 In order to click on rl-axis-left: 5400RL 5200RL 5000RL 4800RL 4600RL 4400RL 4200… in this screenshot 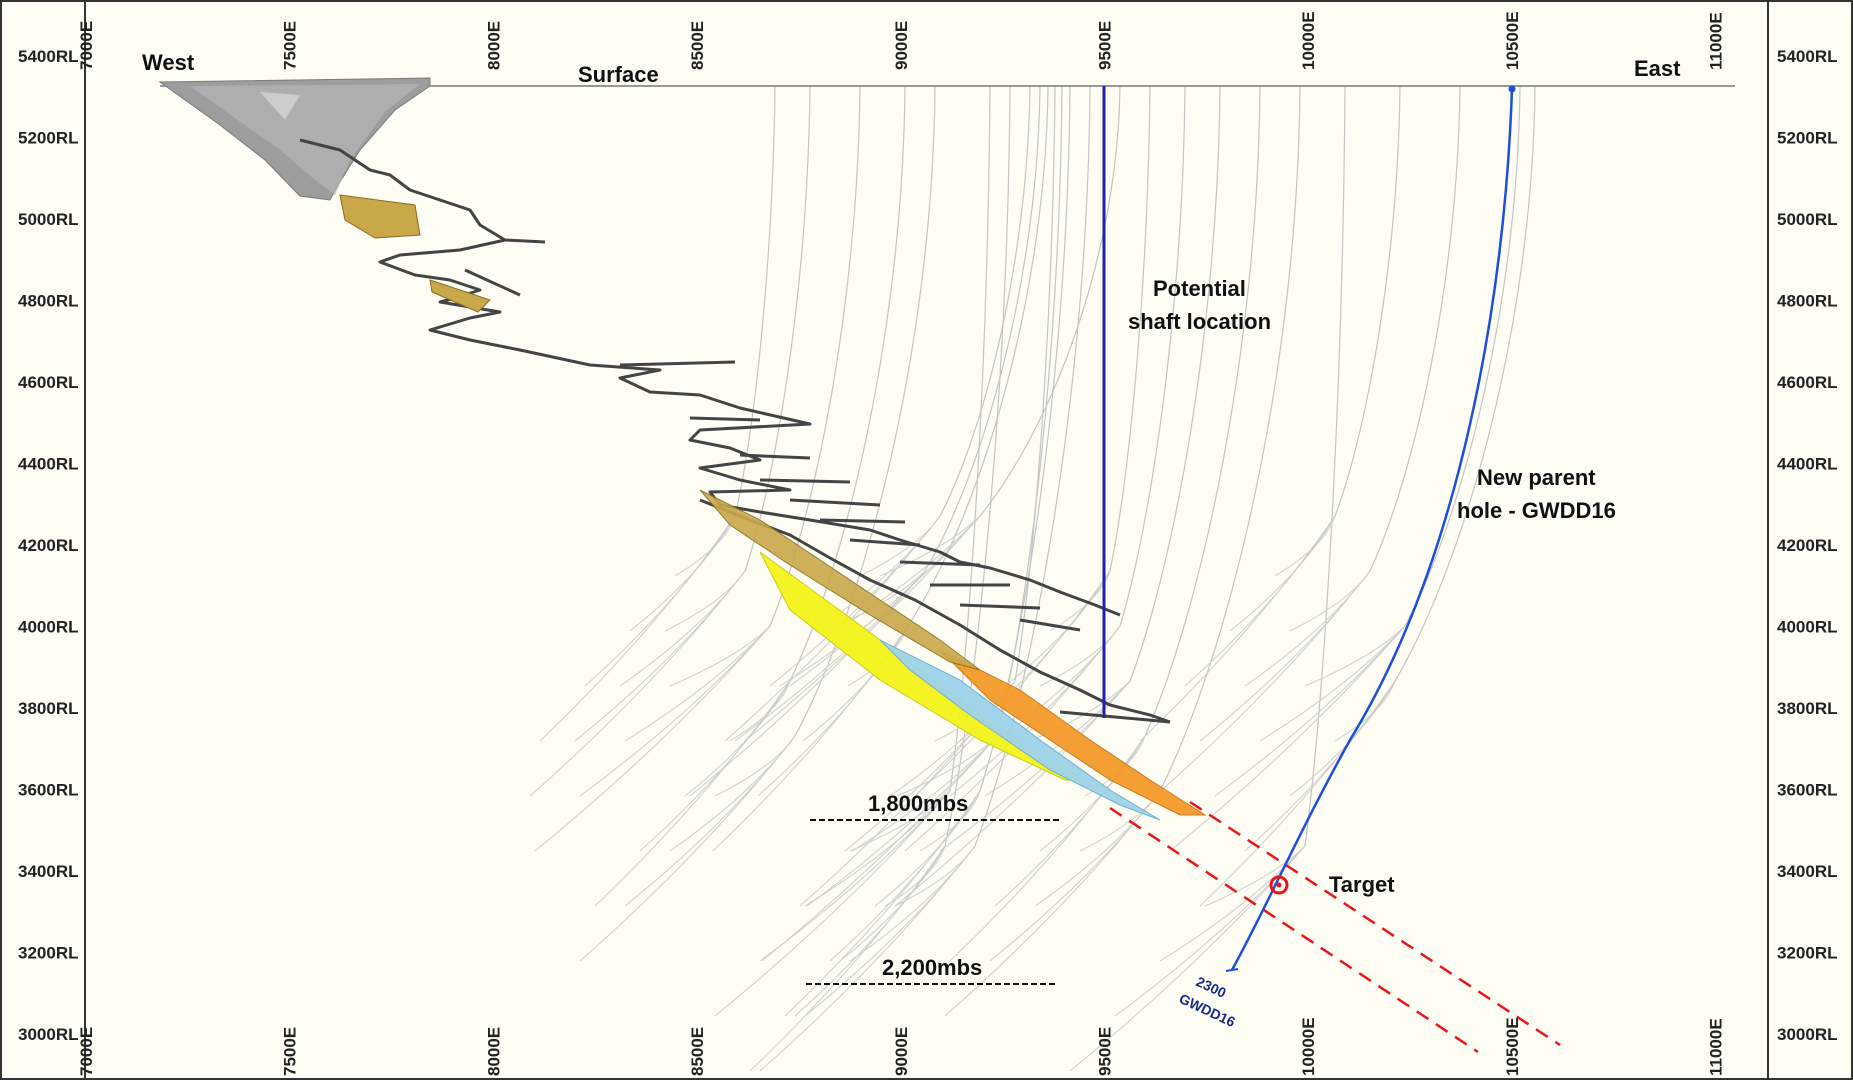, I will do `click(48, 545)`.